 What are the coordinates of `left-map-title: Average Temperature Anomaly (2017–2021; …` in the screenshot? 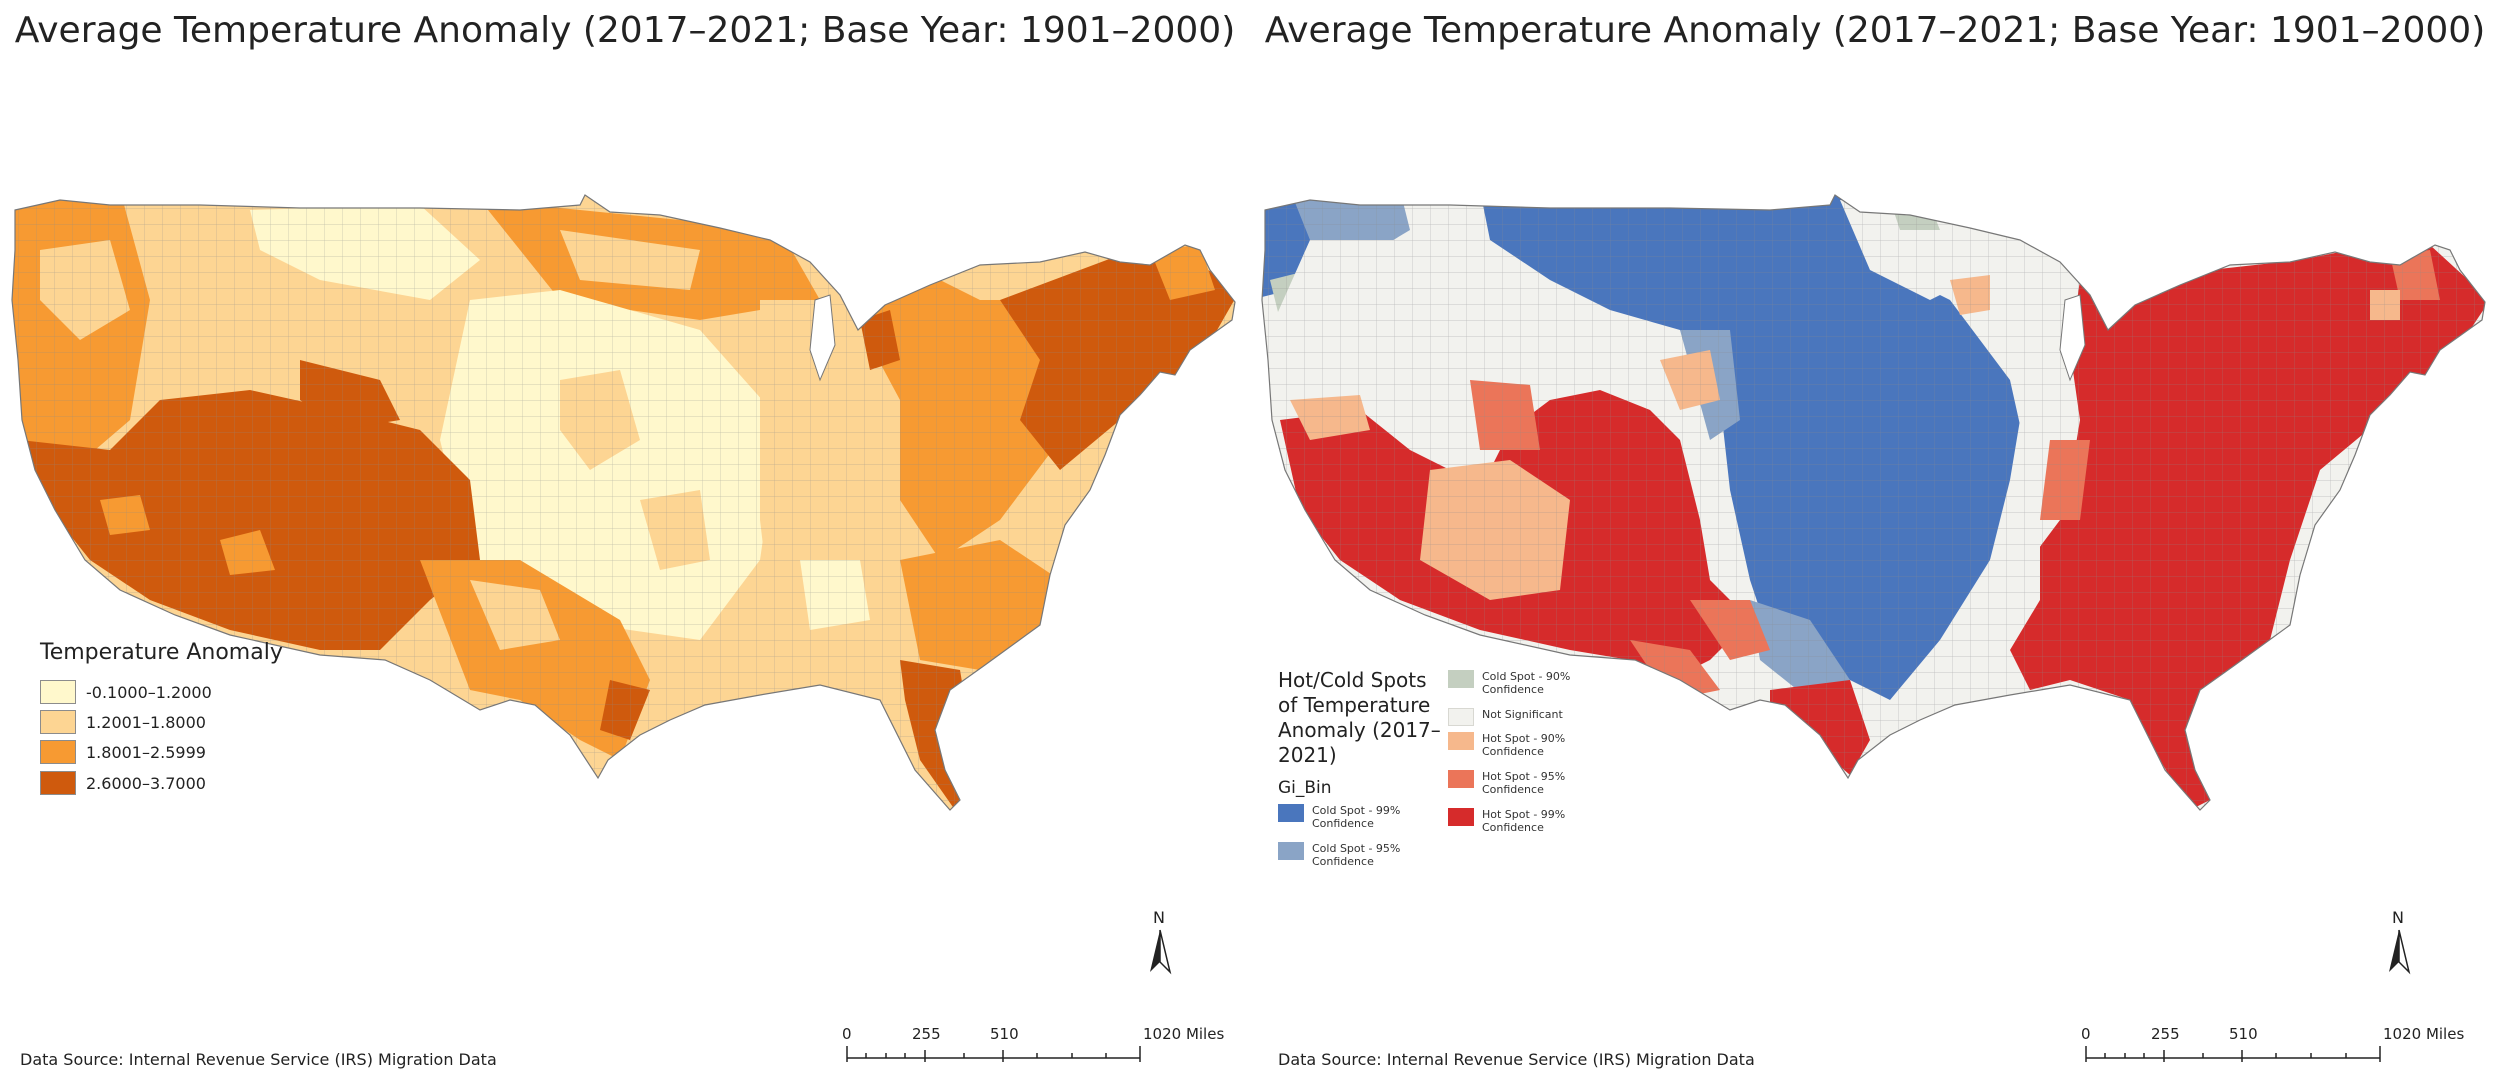 It's located at (625, 30).